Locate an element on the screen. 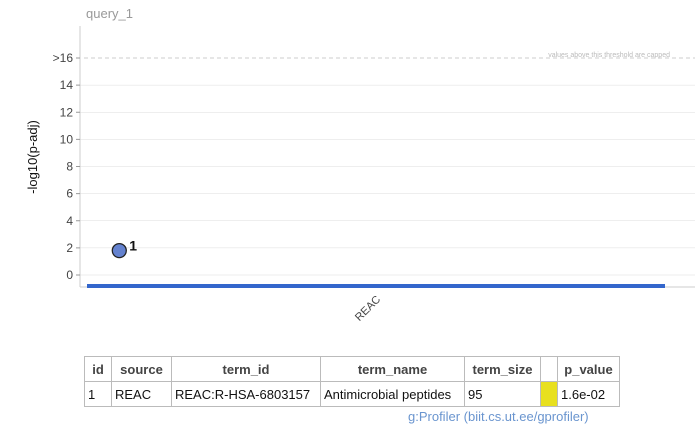 The image size is (700, 432). chart-title: query_1 is located at coordinates (109, 13).